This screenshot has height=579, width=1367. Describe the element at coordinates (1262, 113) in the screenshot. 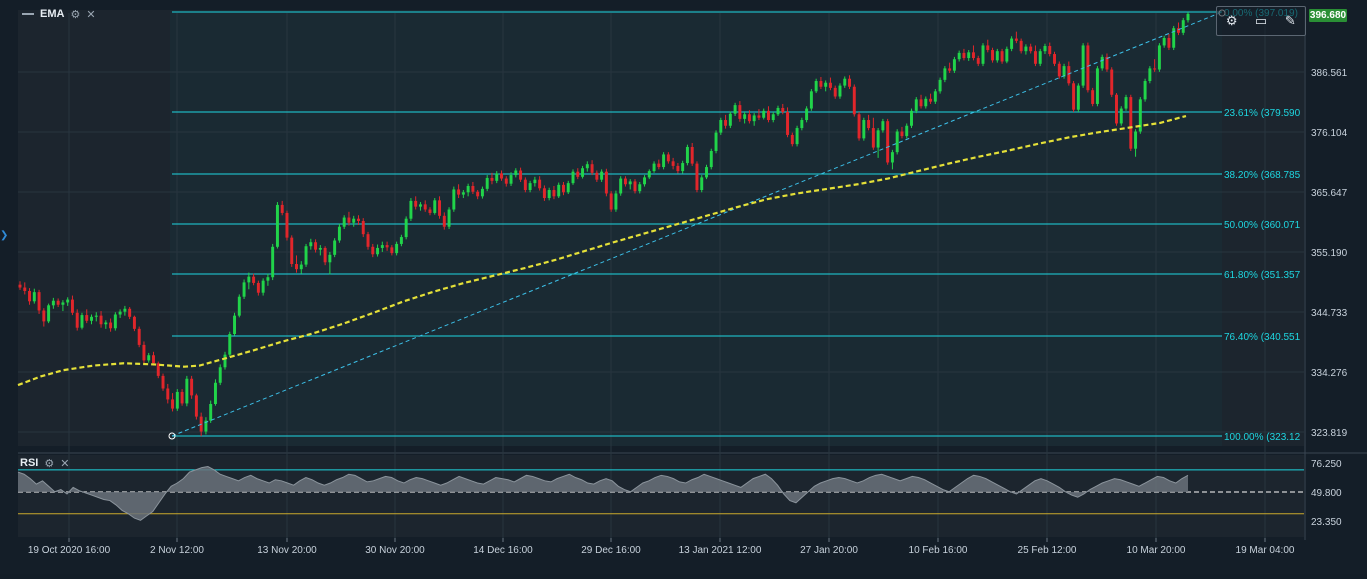

I see `fibonacci-level-label: 23.61% (379.590` at that location.